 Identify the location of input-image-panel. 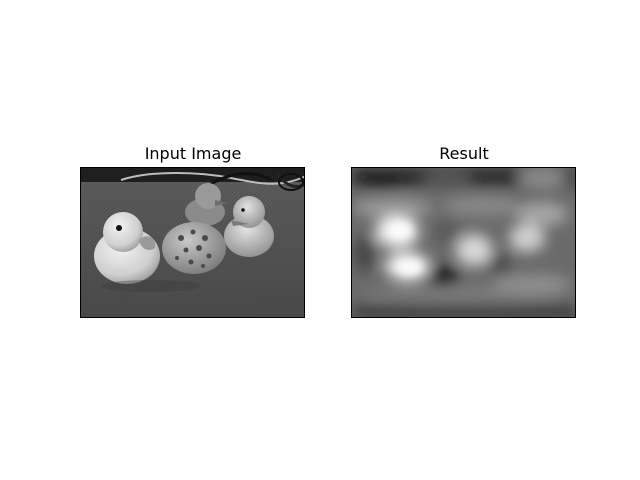
(192, 242).